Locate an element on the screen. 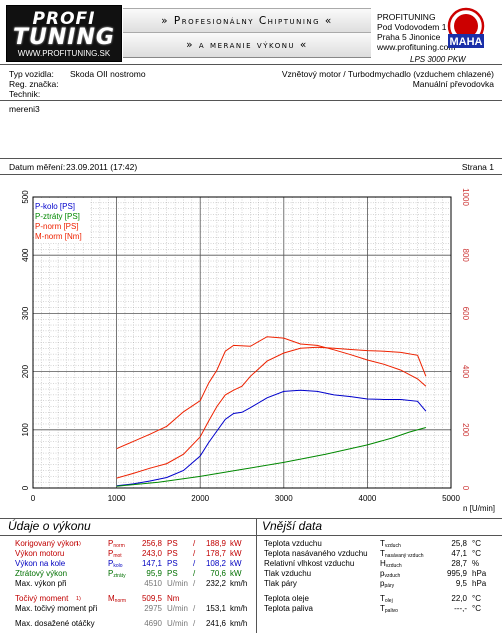 This screenshot has height=633, width=502. ambient-symbol-subscript: páry is located at coordinates (389, 586).